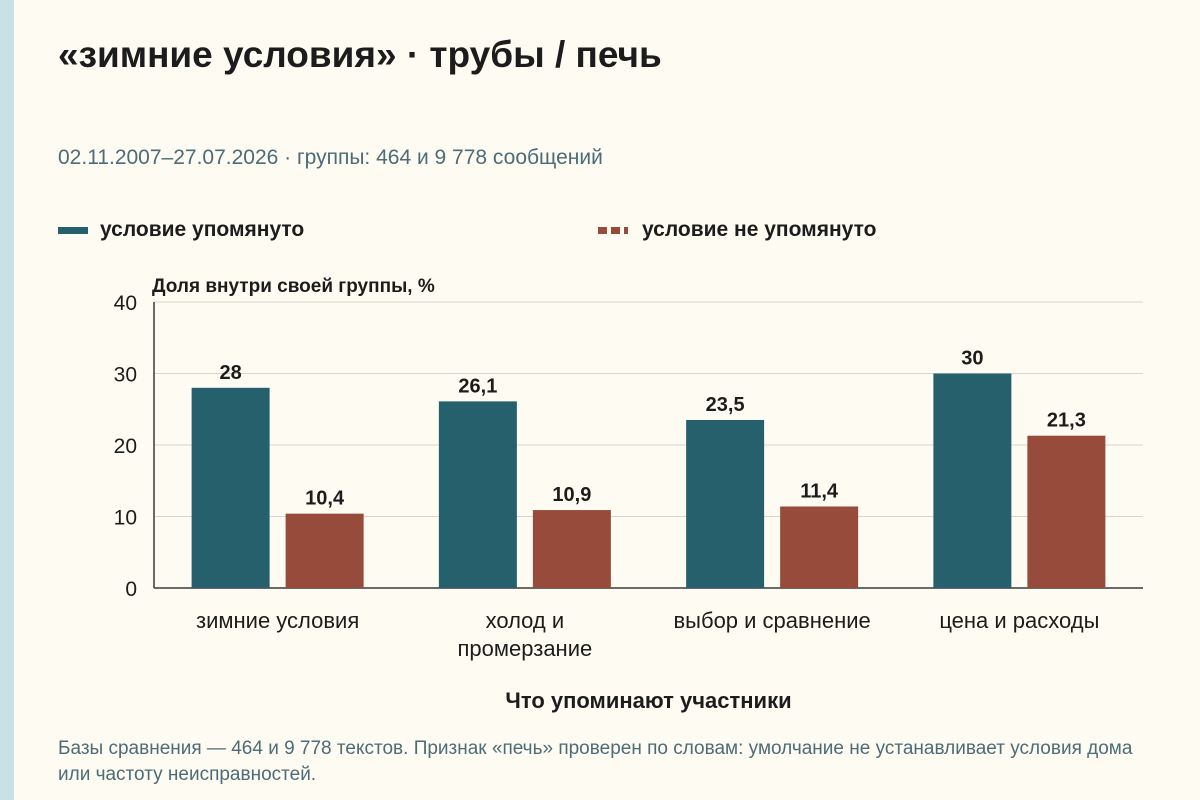  Describe the element at coordinates (525, 620) in the screenshot. I see `x-tick-label: холод и` at that location.